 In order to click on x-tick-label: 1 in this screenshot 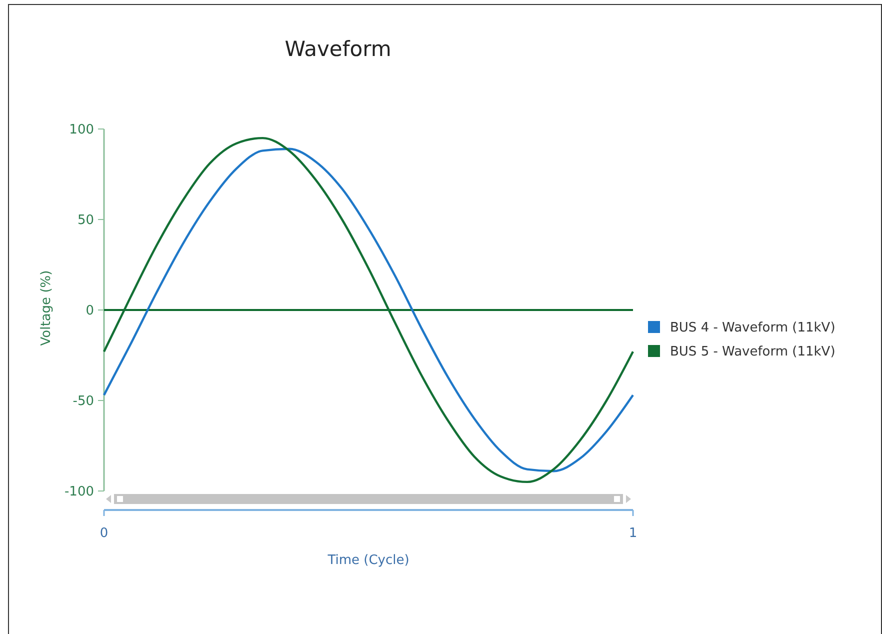, I will do `click(633, 533)`.